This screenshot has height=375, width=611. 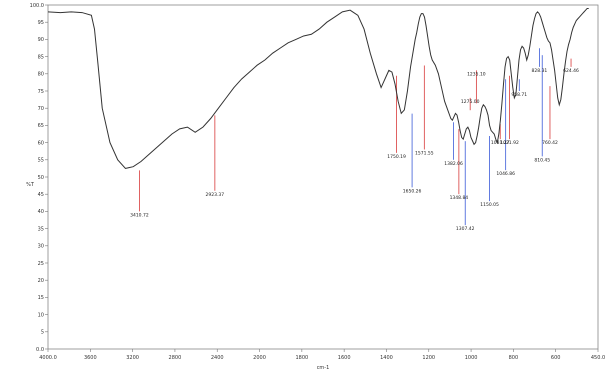 I want to click on y-tick-label: 55, so click(x=41, y=161).